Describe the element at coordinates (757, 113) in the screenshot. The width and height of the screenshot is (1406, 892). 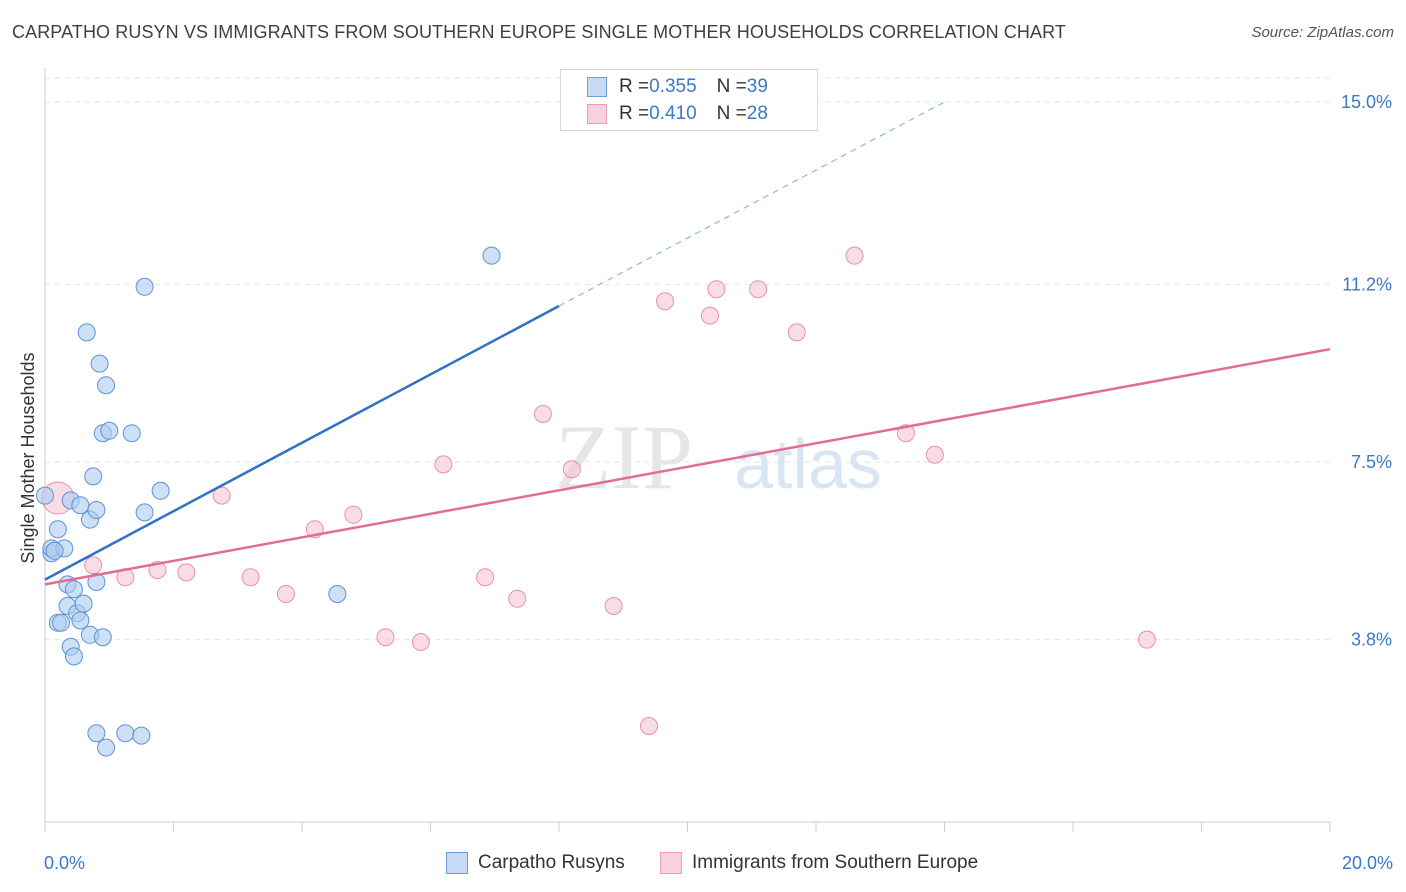
I see `legend-n-value: 28` at that location.